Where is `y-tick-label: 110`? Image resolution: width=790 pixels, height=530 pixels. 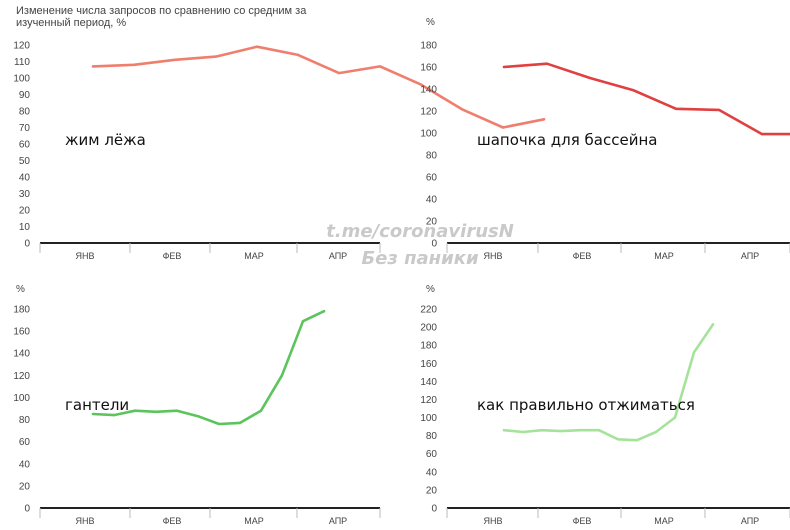
y-tick-label: 110 is located at coordinates (22, 62).